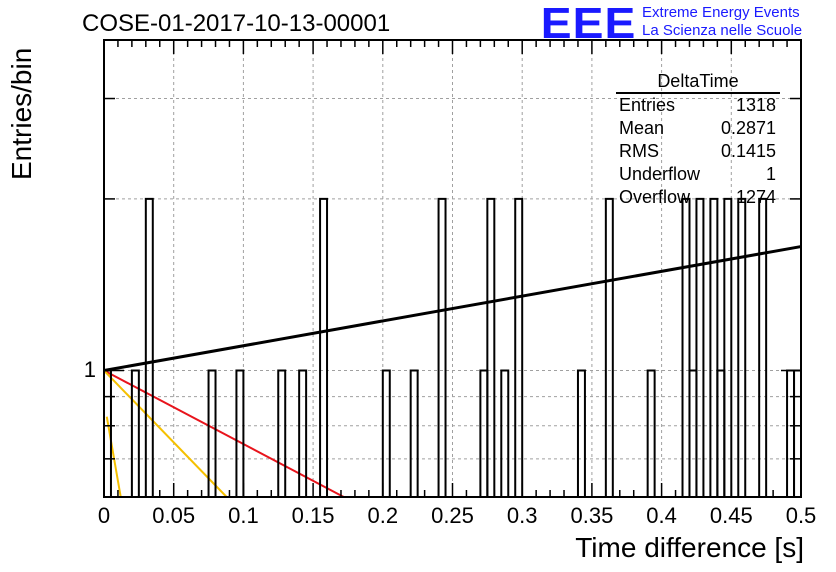  I want to click on x-tick-label: 0.2, so click(383, 515).